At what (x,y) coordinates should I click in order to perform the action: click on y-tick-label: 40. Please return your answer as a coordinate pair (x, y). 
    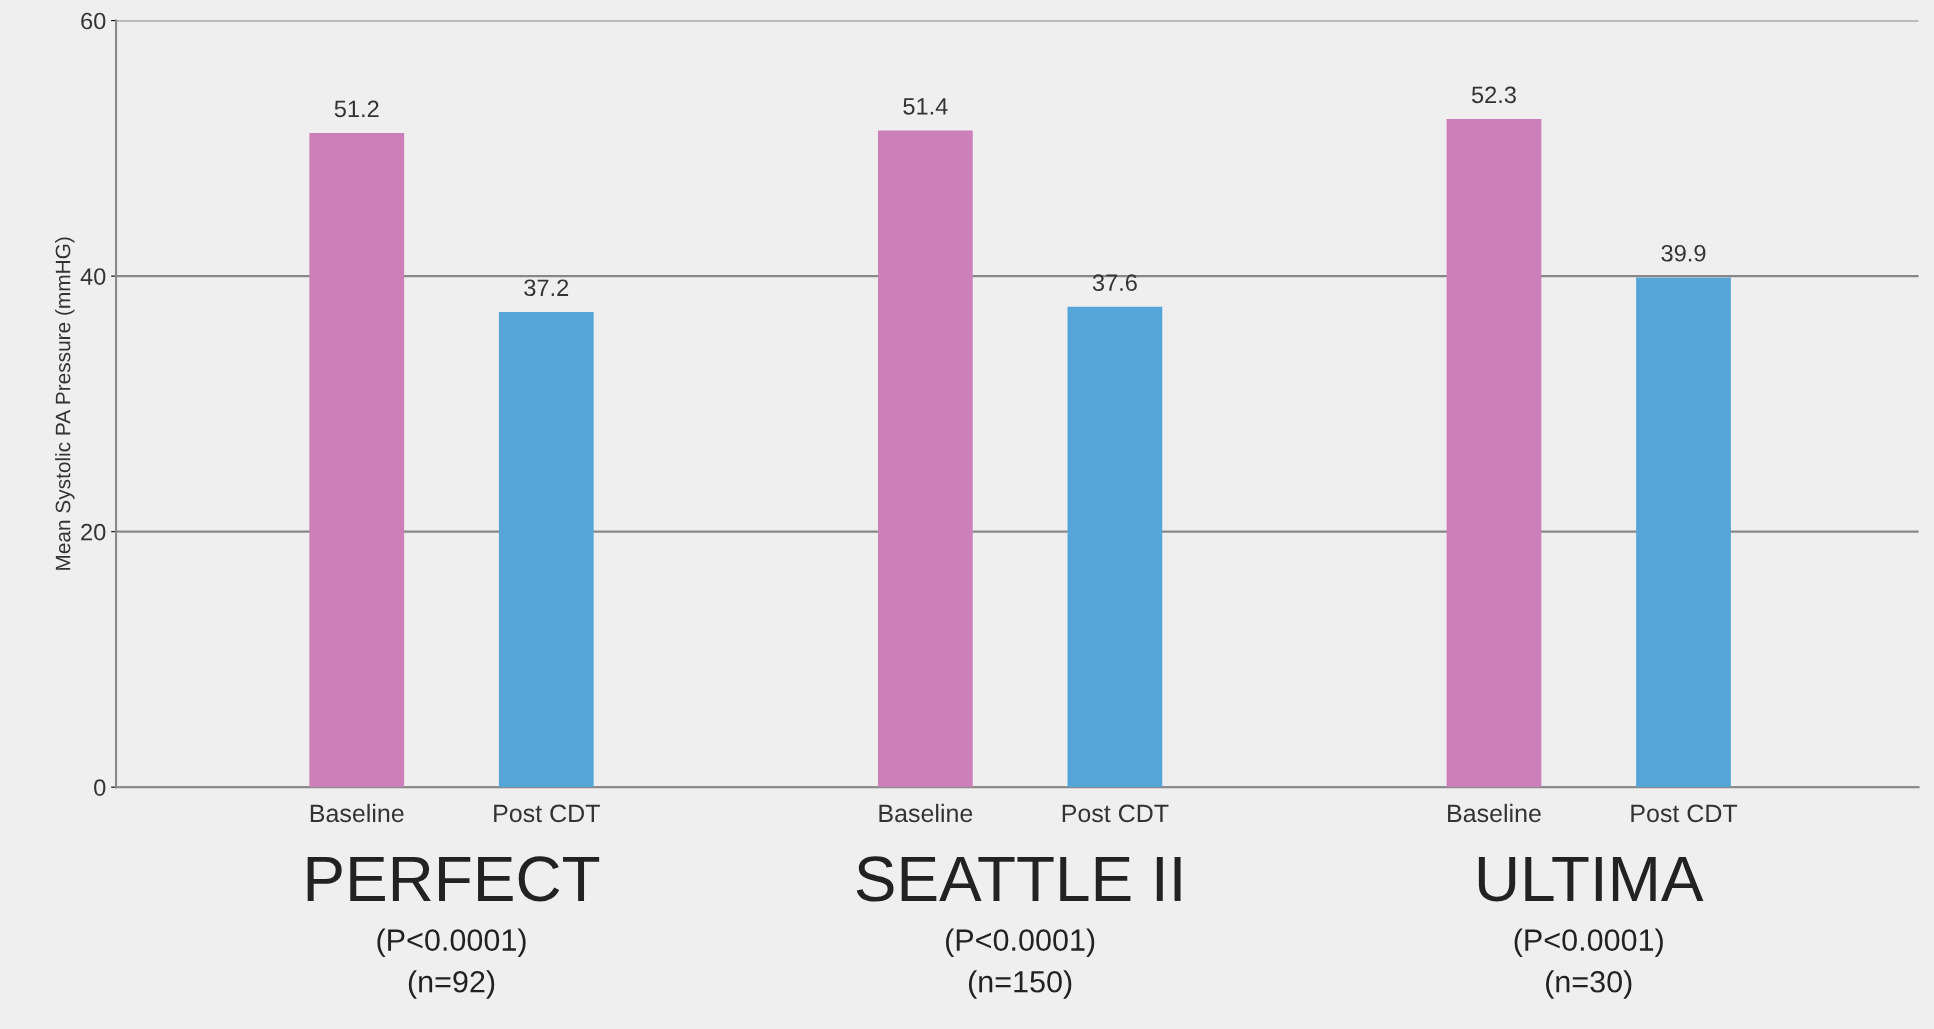
    Looking at the image, I should click on (93, 276).